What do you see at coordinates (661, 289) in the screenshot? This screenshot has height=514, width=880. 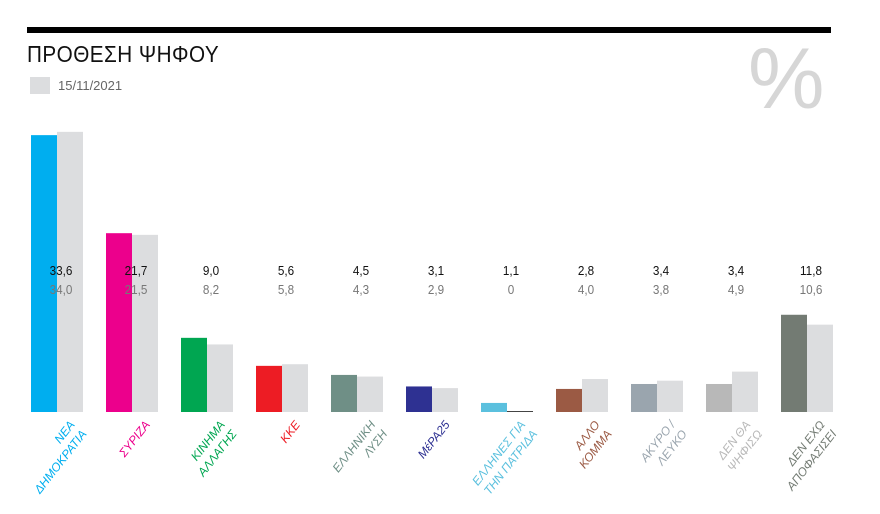 I see `value-label-comparison: 3,8` at bounding box center [661, 289].